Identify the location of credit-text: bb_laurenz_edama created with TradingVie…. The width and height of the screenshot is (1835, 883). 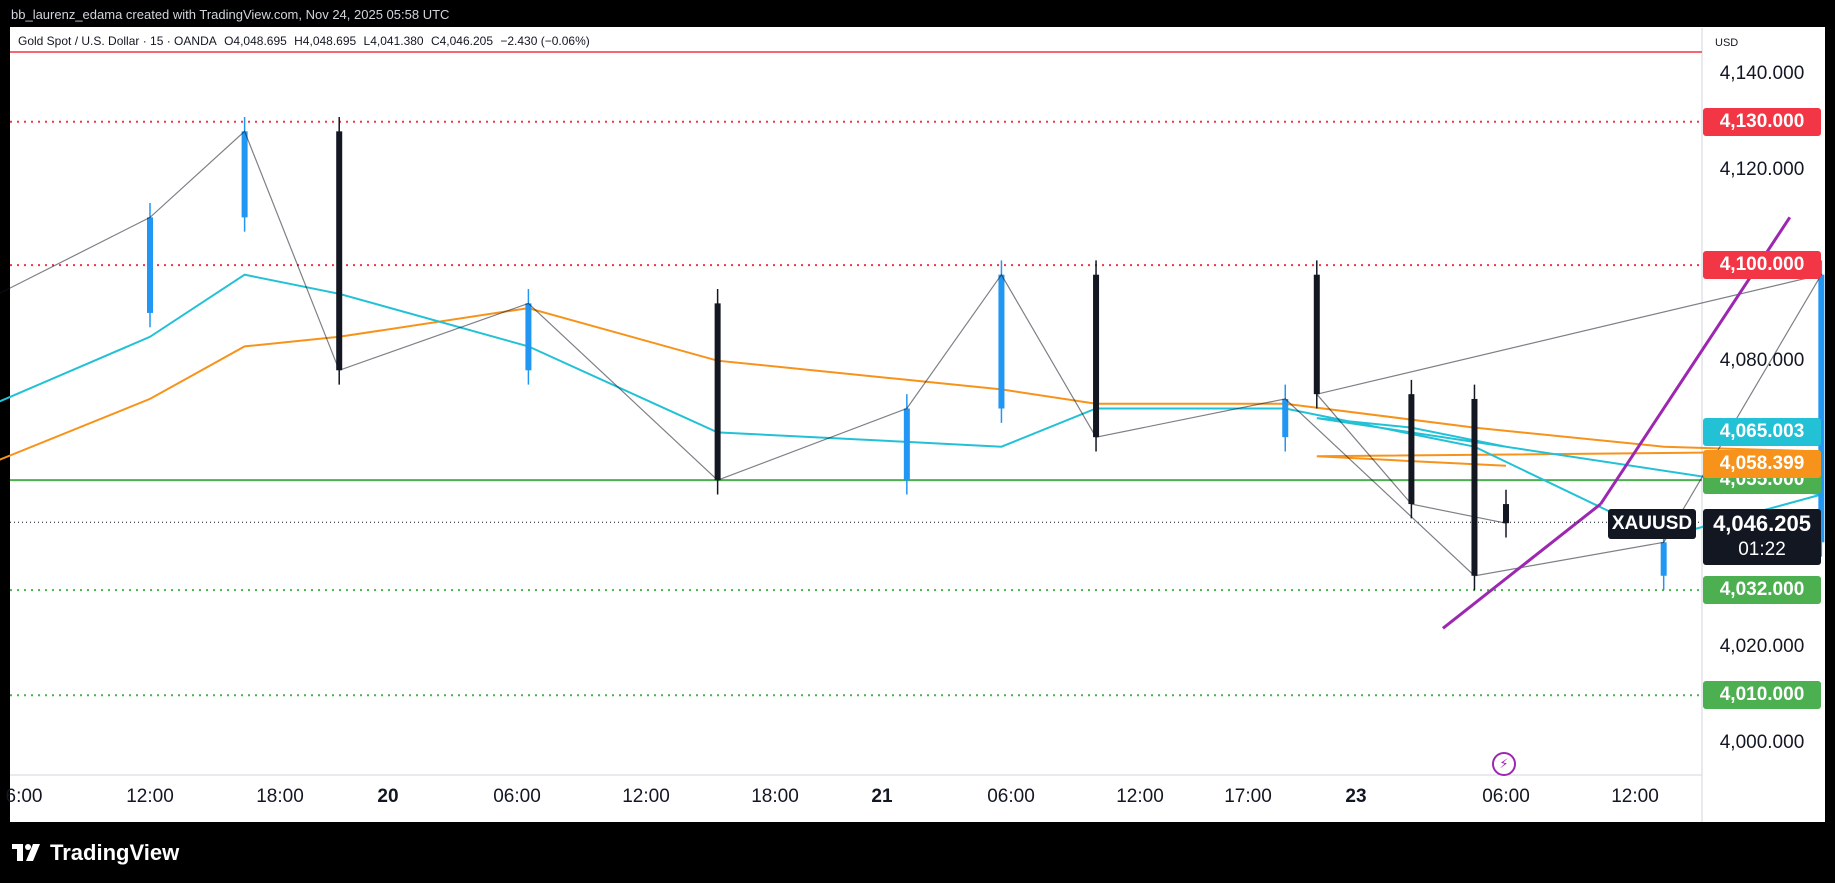
(230, 14).